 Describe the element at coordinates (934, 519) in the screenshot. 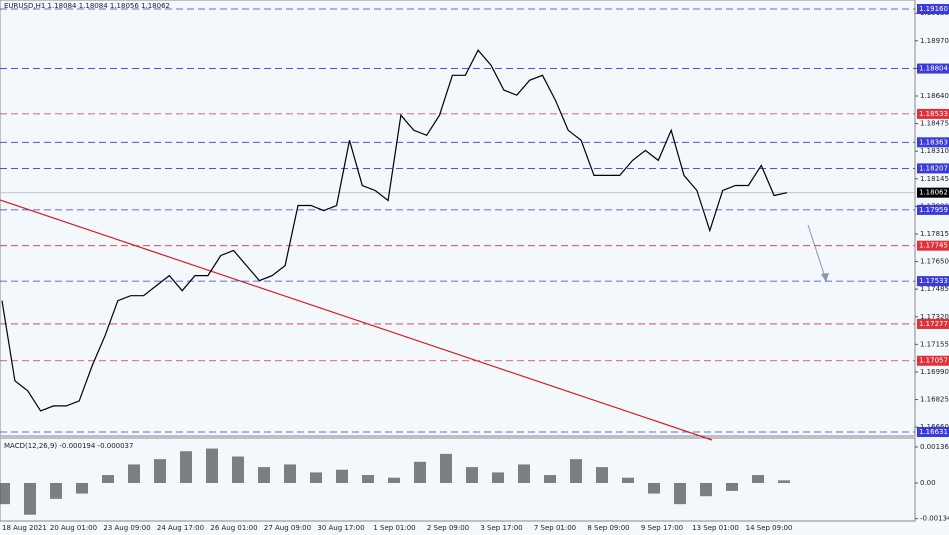

I see `y-tick-label: -0.001349` at that location.